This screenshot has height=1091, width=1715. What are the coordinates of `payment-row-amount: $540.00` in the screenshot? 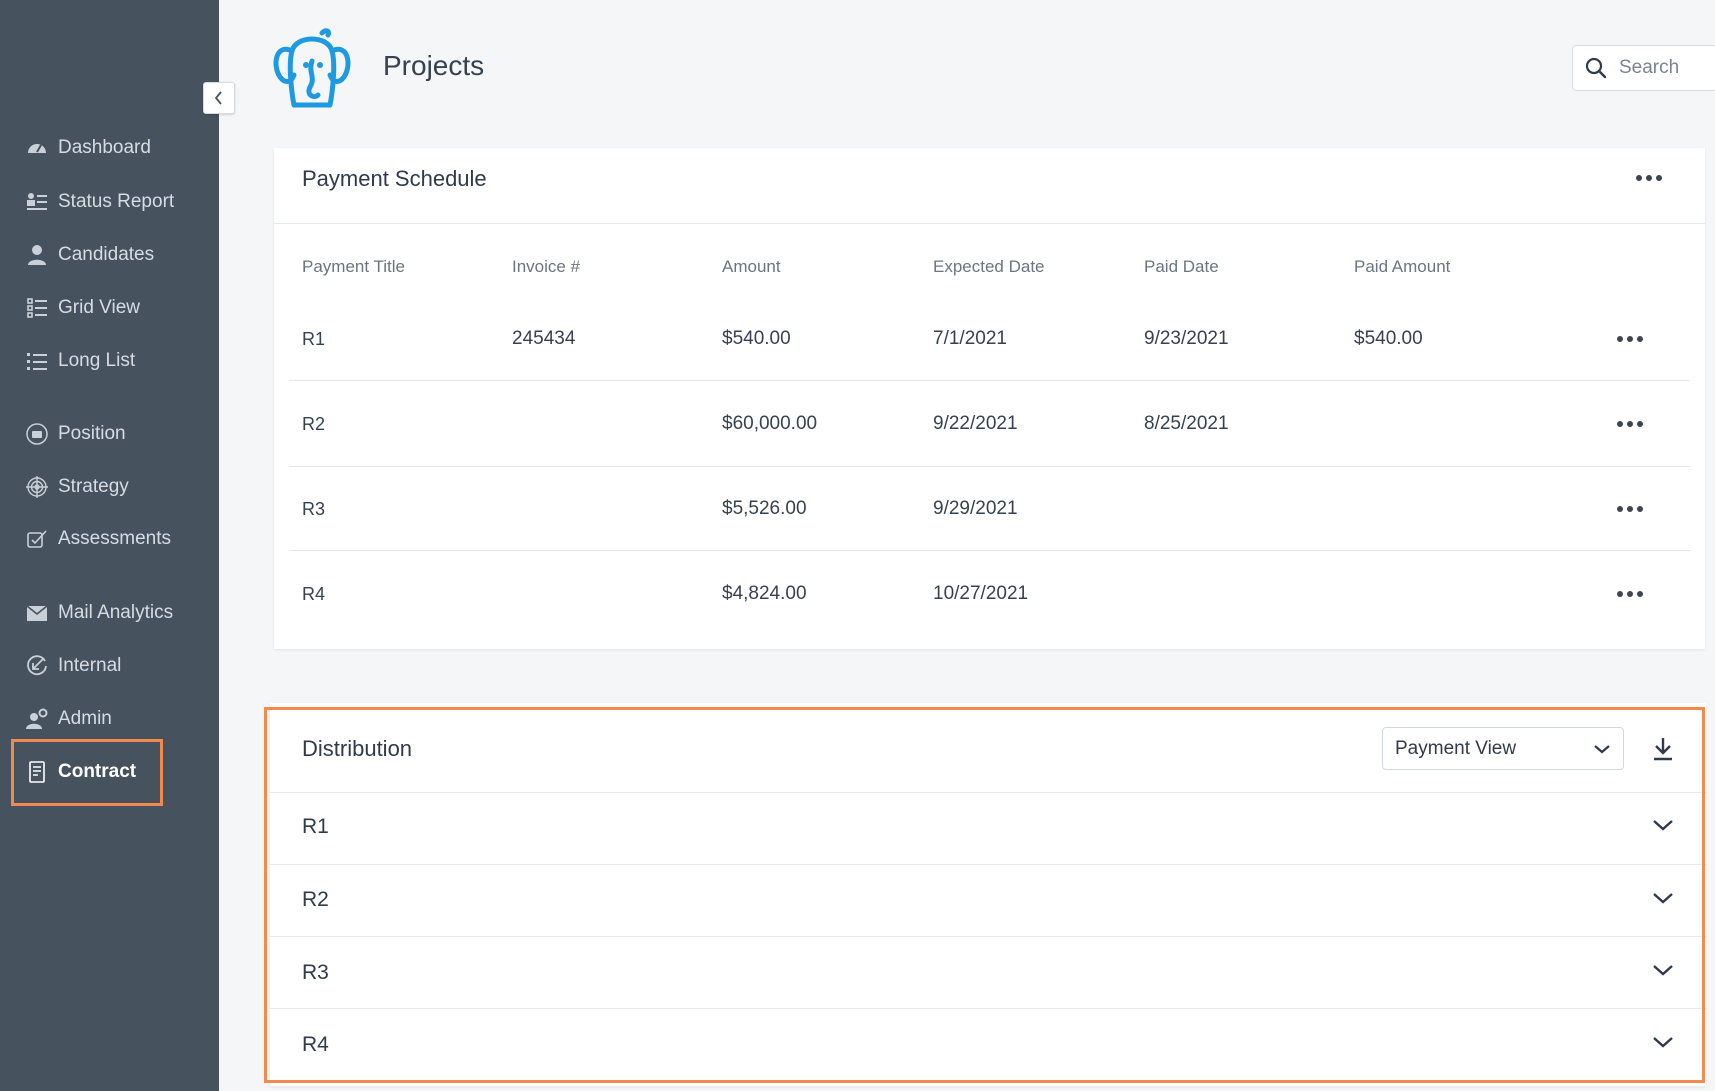 It's located at (756, 338).